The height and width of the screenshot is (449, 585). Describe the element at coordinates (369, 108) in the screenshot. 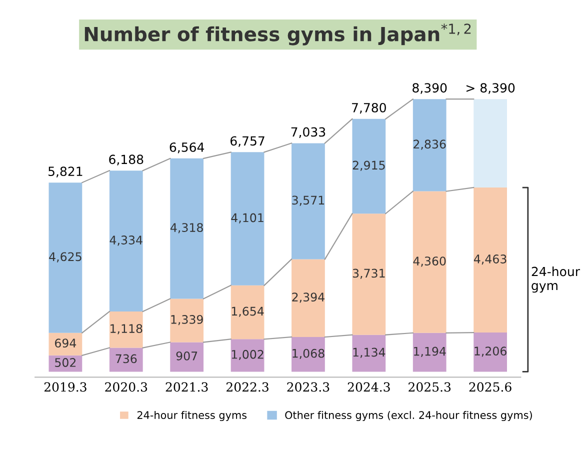

I see `total-label: 7,780` at that location.